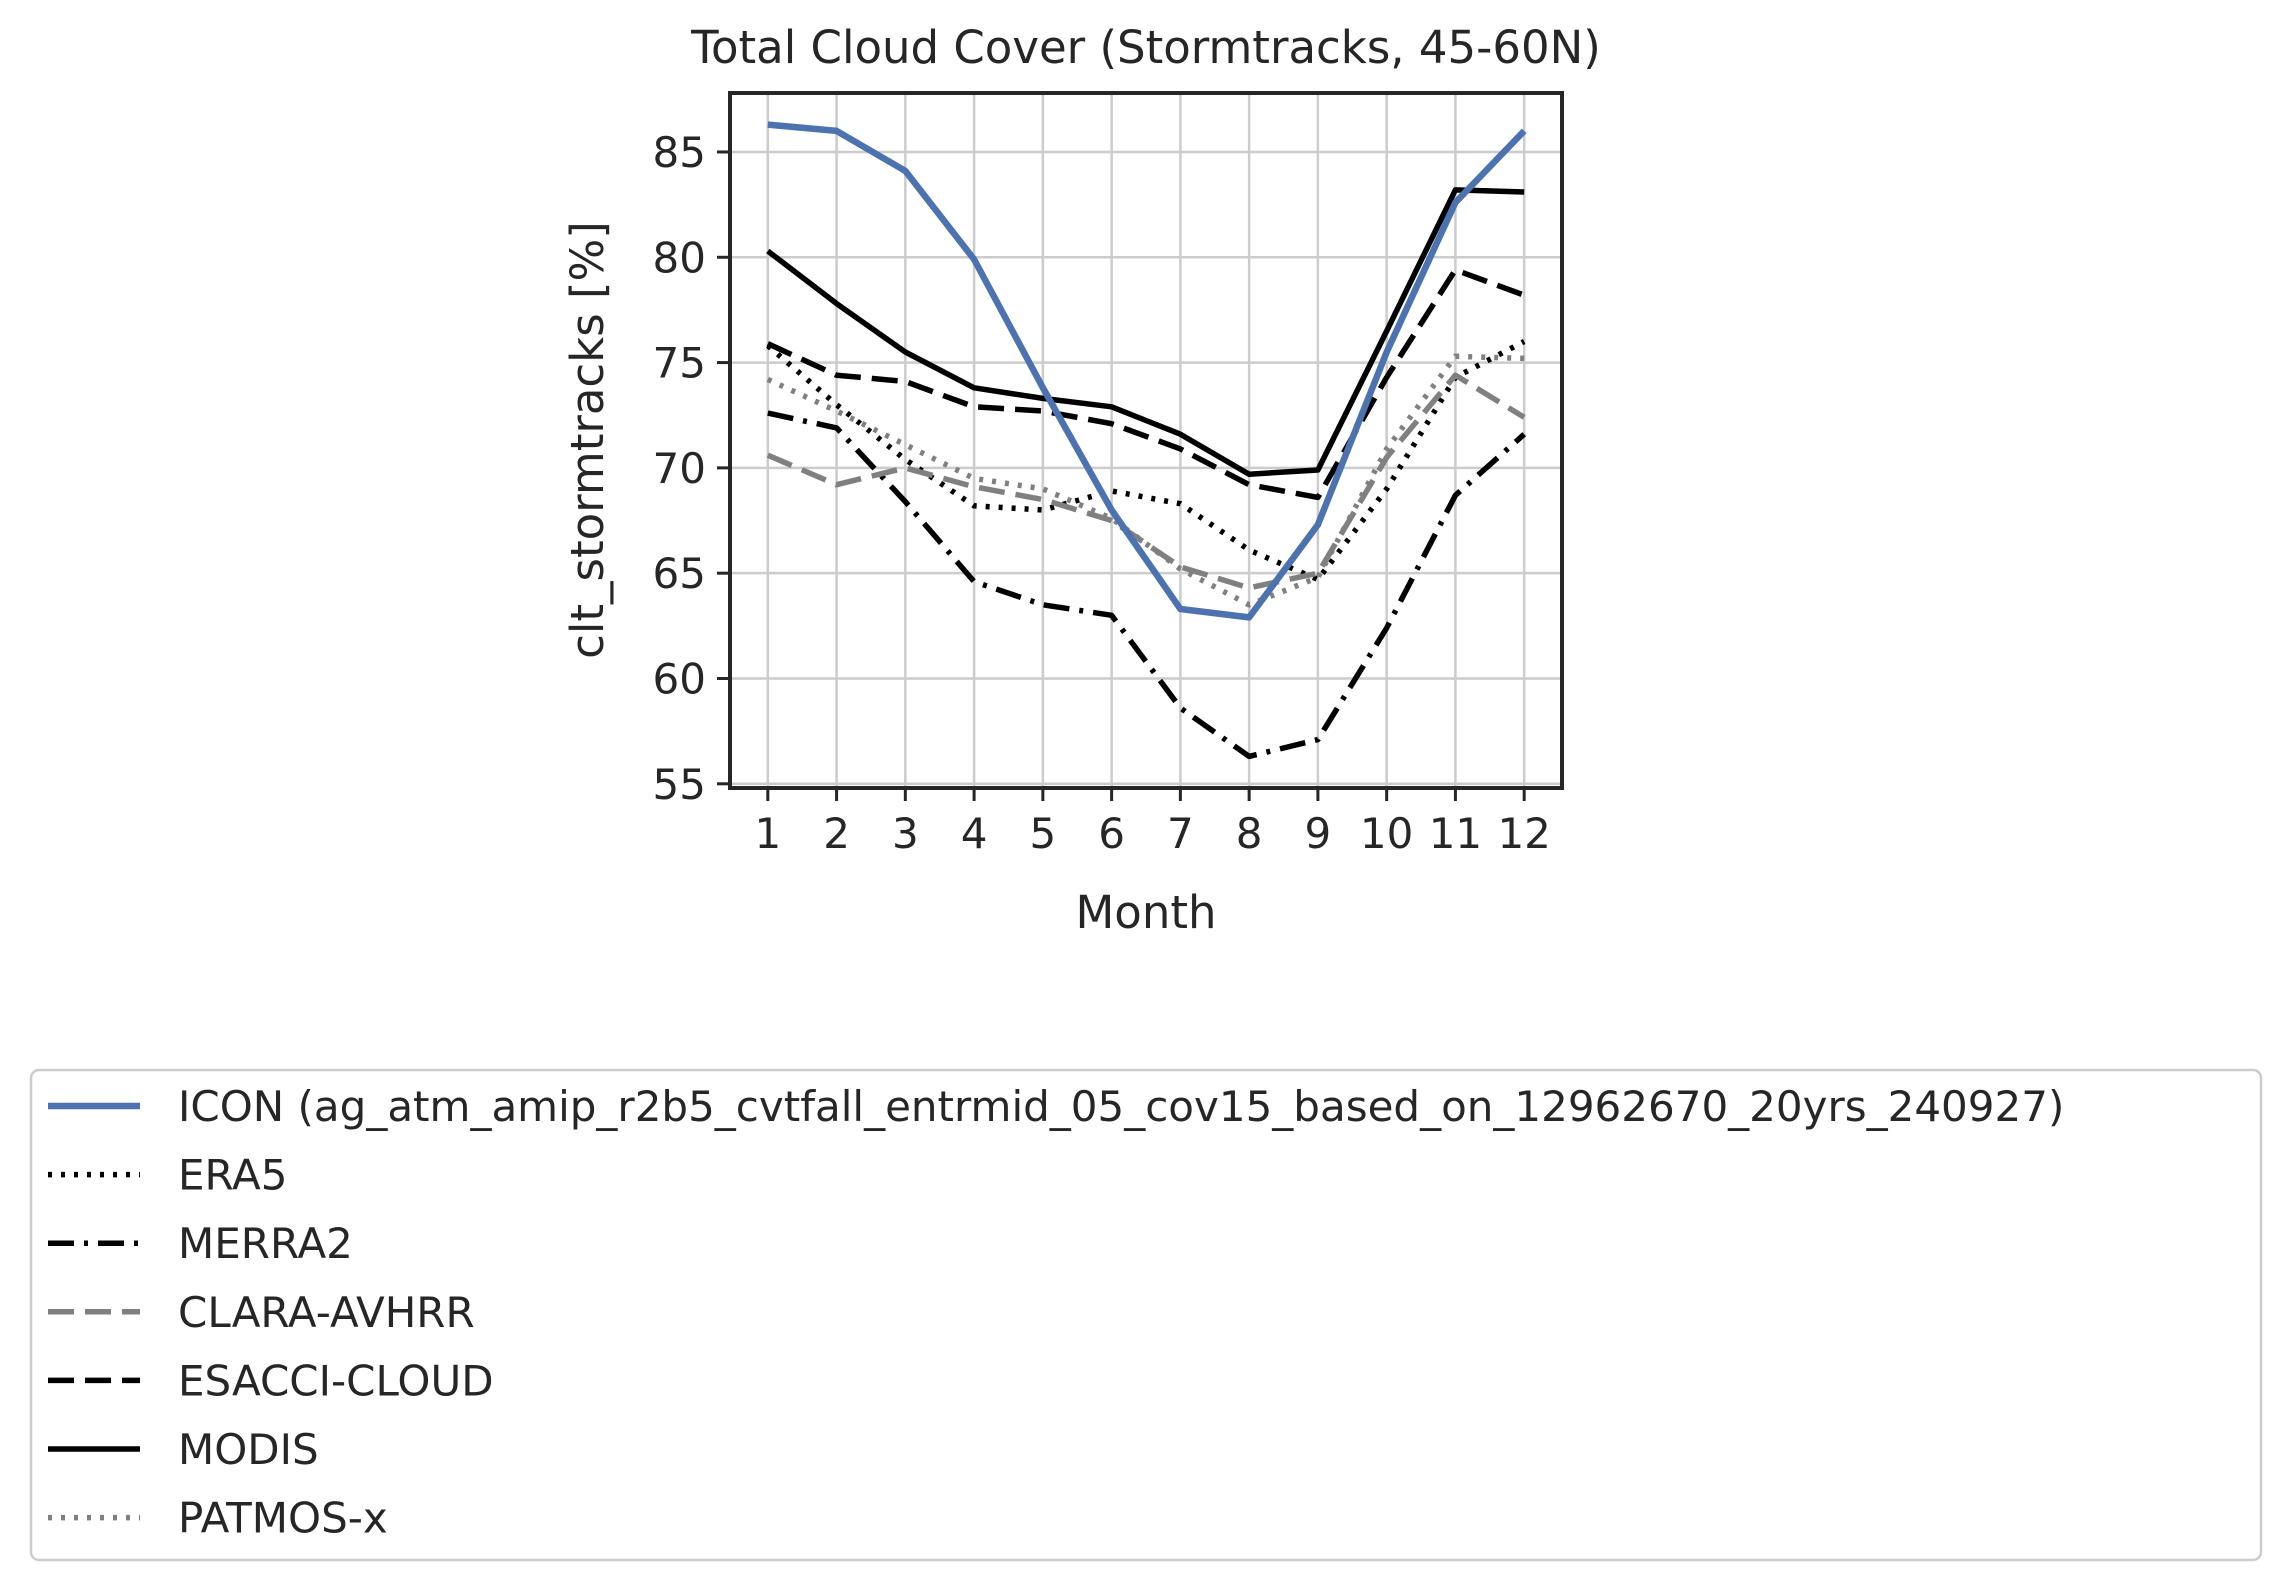 This screenshot has width=2284, height=1585. What do you see at coordinates (283, 1518) in the screenshot?
I see `legend-label: PATMOS-x` at bounding box center [283, 1518].